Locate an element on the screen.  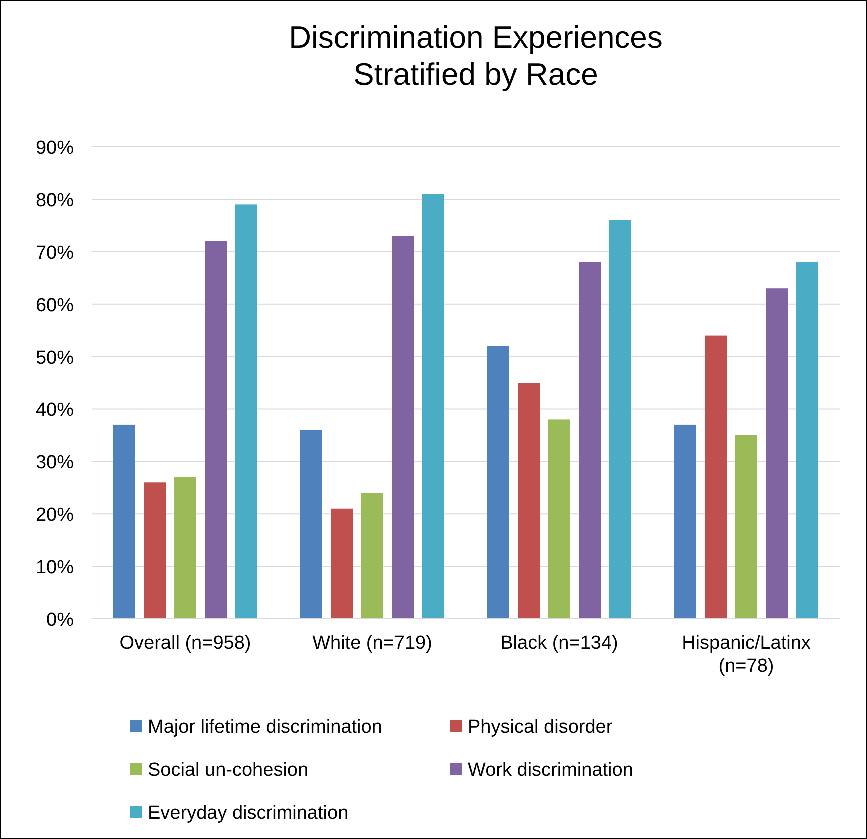
chart-title: Discrimination Experiences Stratified by Race is located at coordinates (476, 56).